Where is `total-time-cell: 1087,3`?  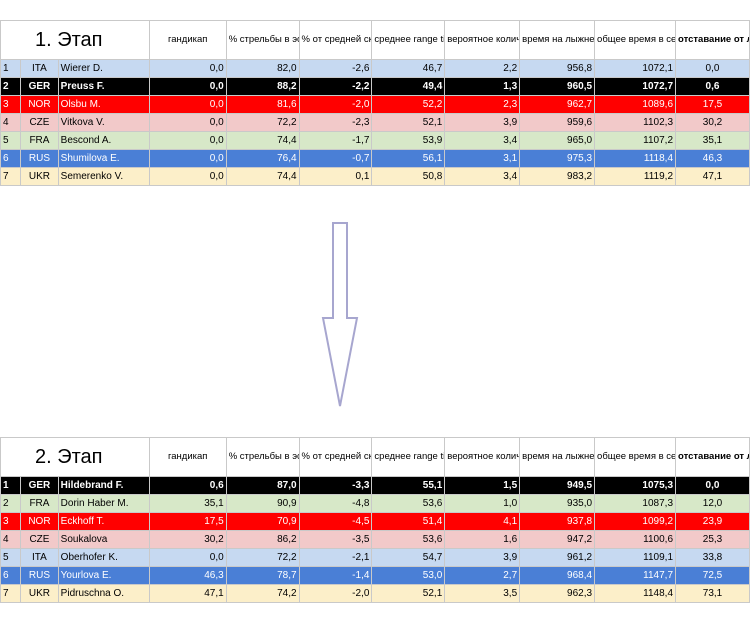 total-time-cell: 1087,3 is located at coordinates (635, 503).